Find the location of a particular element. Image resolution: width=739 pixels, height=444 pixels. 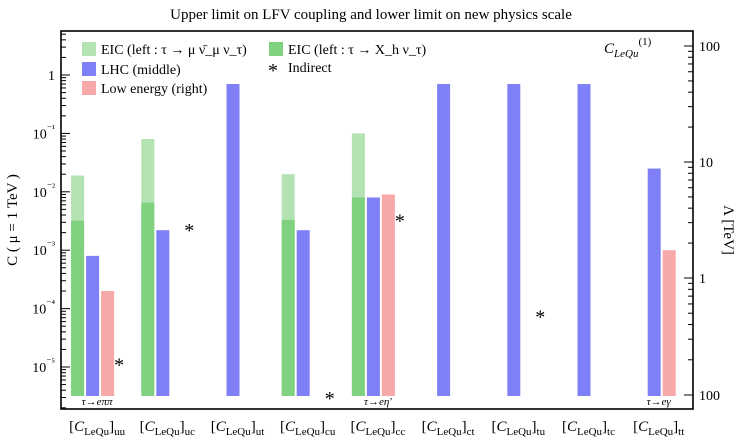

y-tick-label: 10⁻² is located at coordinates (44, 191).